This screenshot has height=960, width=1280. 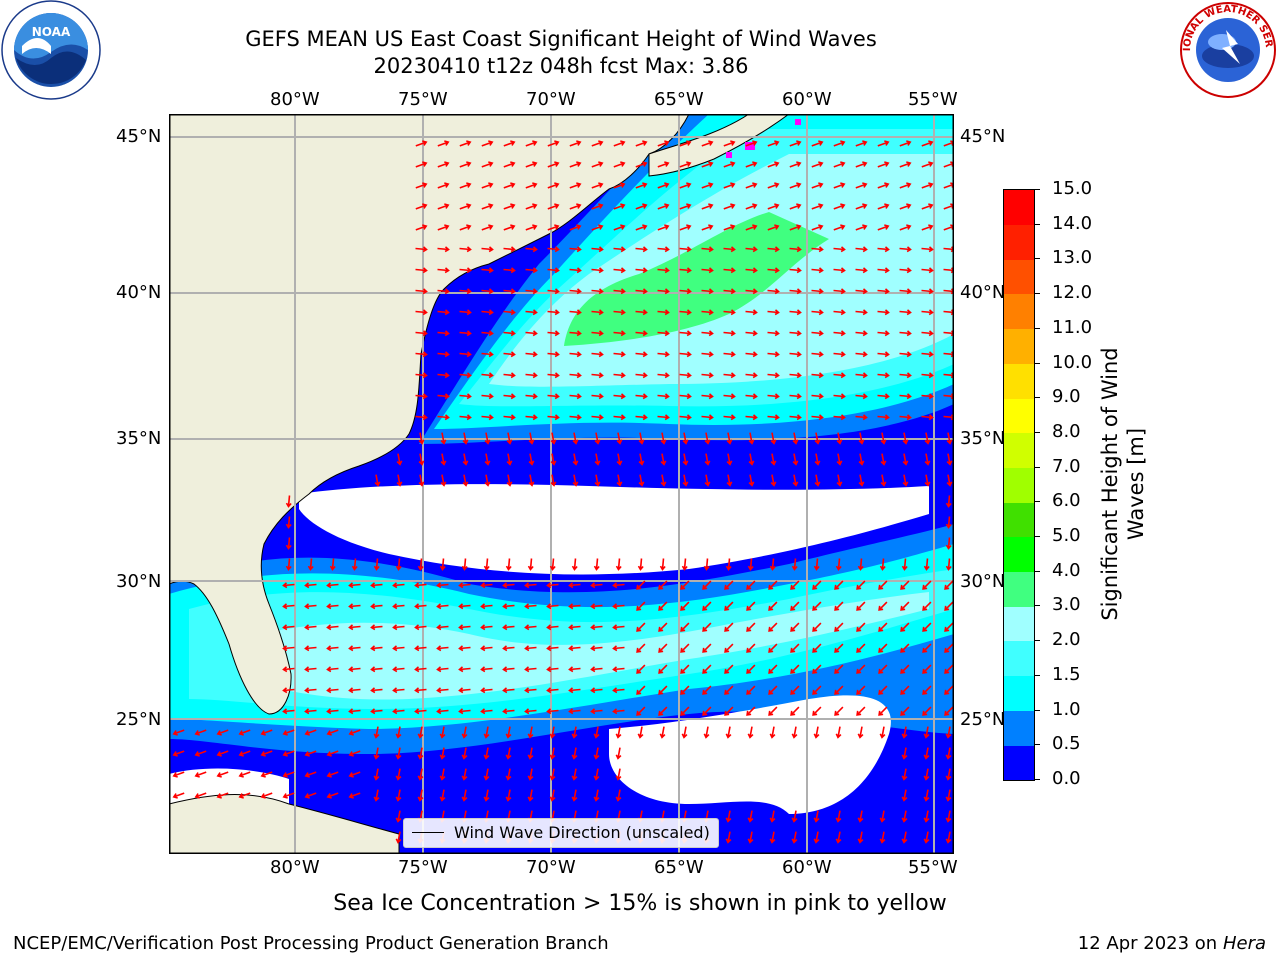 What do you see at coordinates (798, 122) in the screenshot?
I see `sea-ice-patch` at bounding box center [798, 122].